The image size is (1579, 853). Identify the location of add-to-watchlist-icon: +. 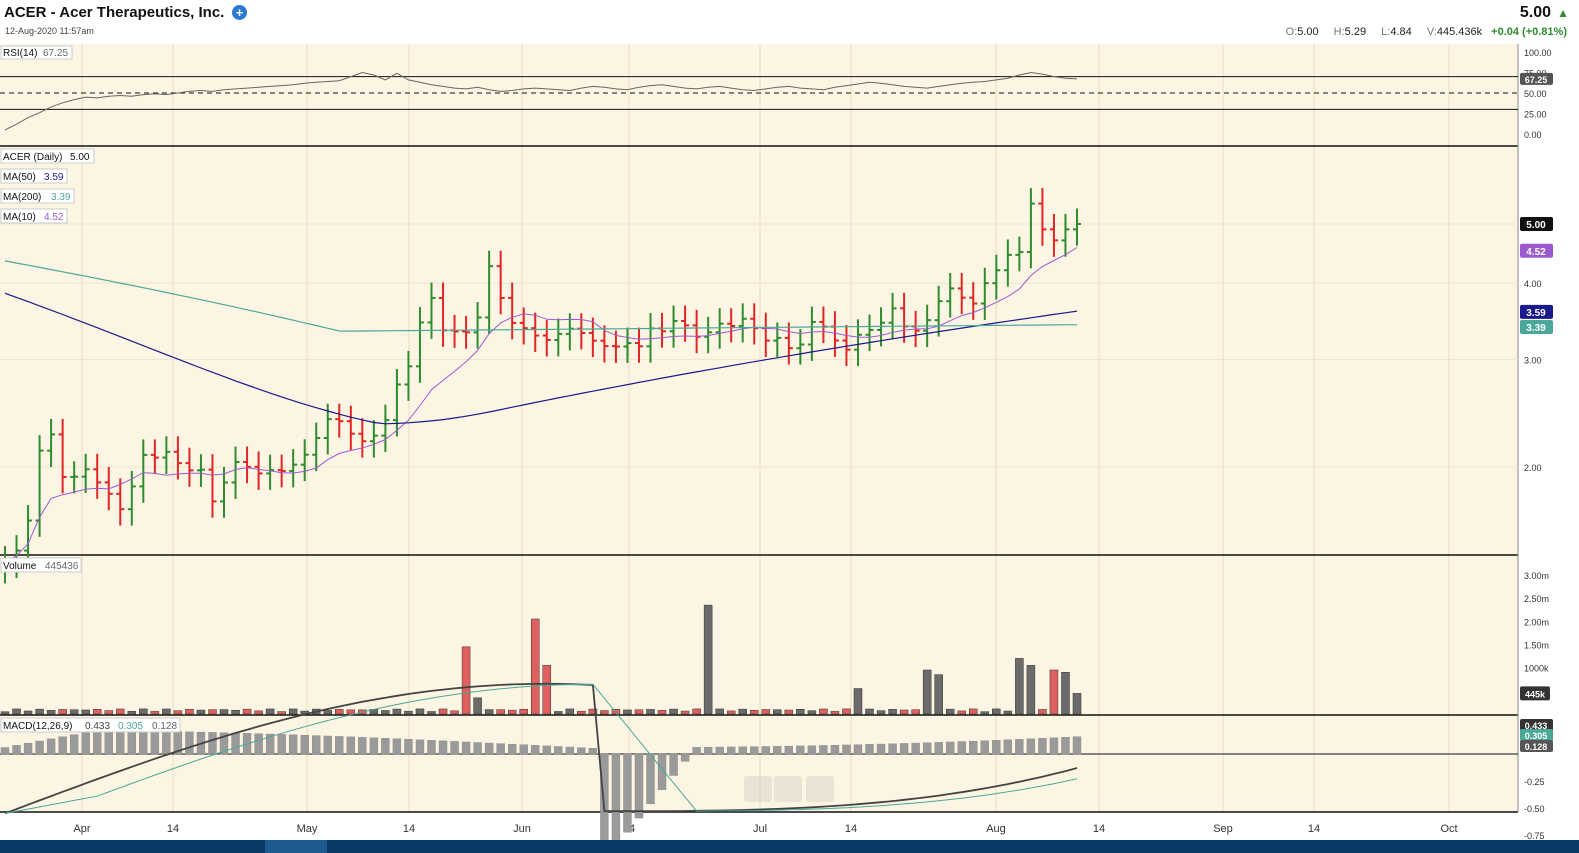
(239, 12).